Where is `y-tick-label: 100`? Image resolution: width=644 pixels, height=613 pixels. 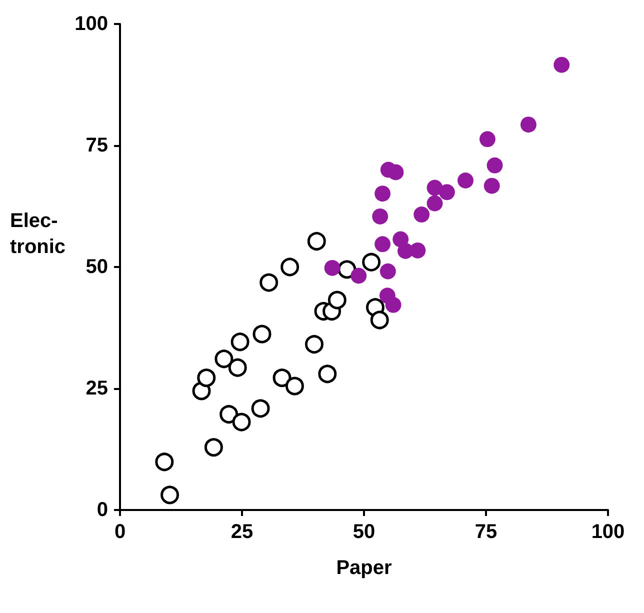 y-tick-label: 100 is located at coordinates (91, 24).